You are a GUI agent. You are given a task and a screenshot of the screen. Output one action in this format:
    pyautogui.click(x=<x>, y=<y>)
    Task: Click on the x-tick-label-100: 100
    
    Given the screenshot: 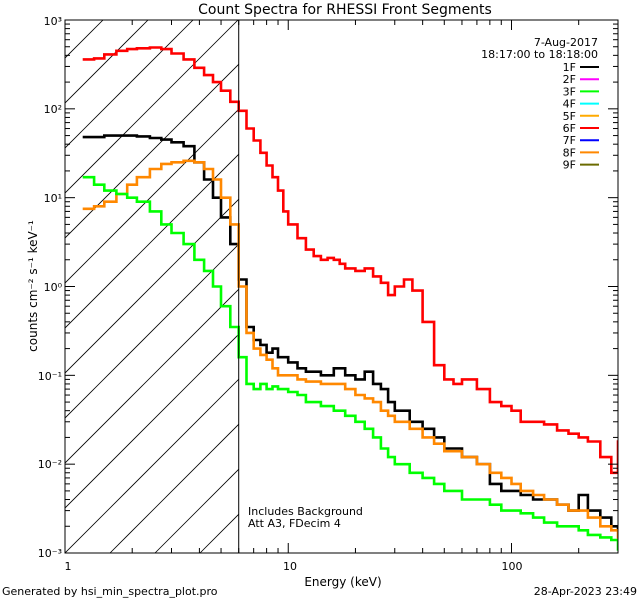 What is the action you would take?
    pyautogui.click(x=512, y=566)
    